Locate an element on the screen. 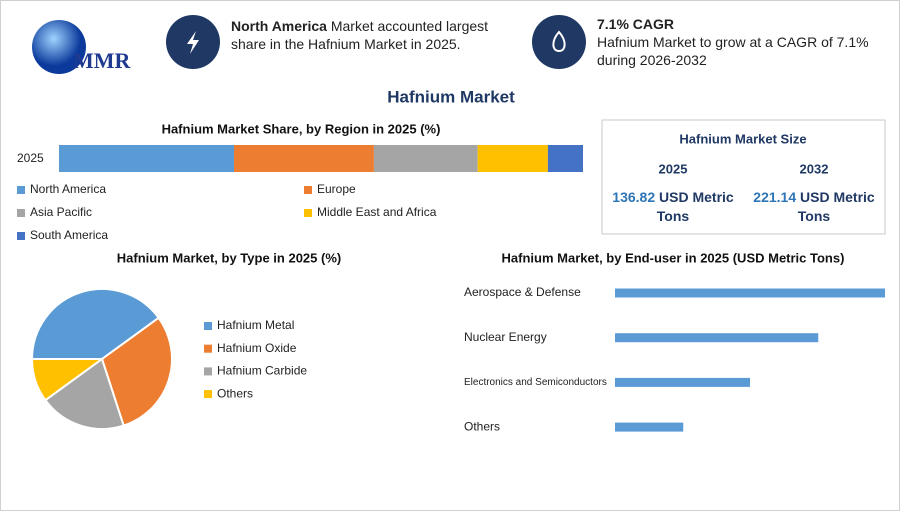 The width and height of the screenshot is (900, 511). size-value: 136.82 USD Metric Tons is located at coordinates (673, 207).